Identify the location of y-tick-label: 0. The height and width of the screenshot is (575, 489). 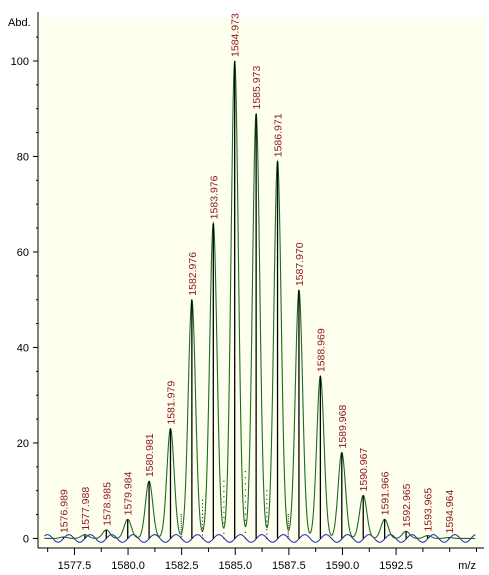
(26, 539).